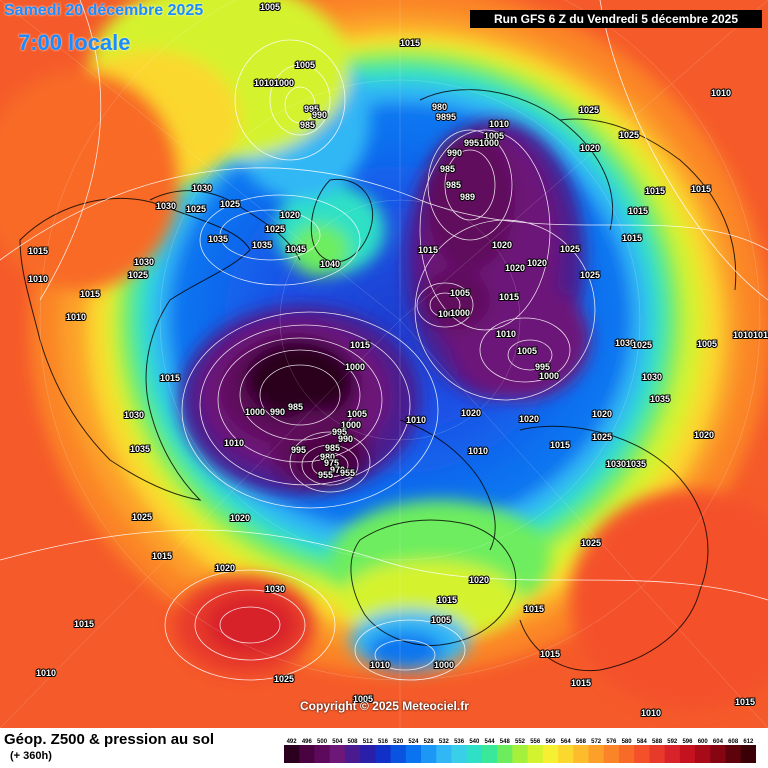 Image resolution: width=768 pixels, height=768 pixels. What do you see at coordinates (353, 742) in the screenshot?
I see `scale-tick-label: 508` at bounding box center [353, 742].